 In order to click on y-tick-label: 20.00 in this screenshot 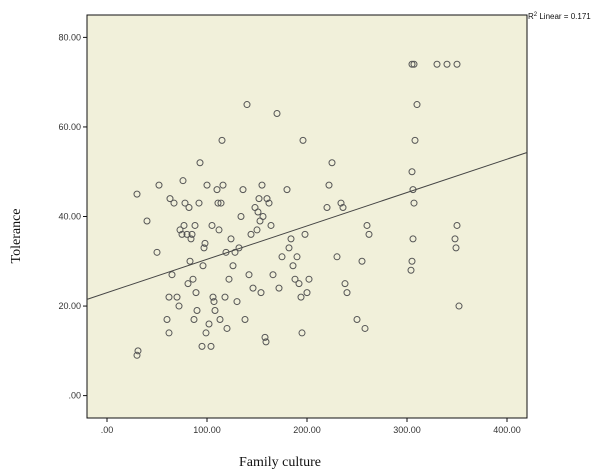, I will do `click(69, 306)`.